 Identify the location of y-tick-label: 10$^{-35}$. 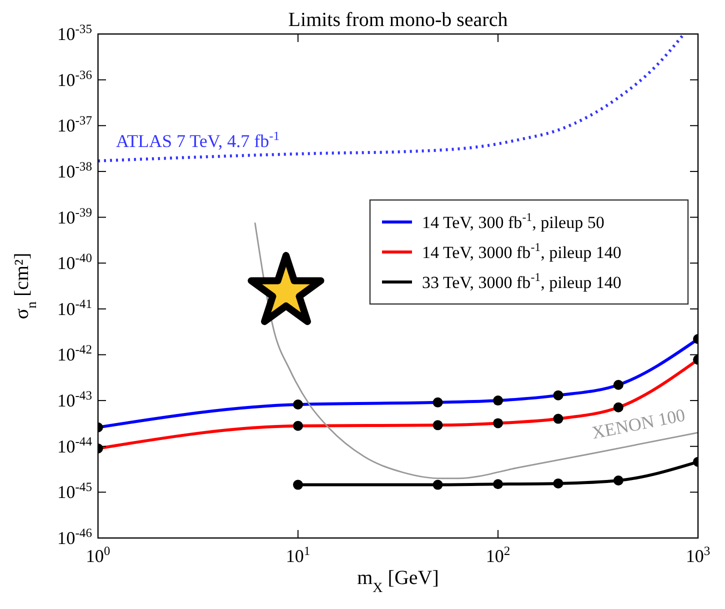
(74, 33).